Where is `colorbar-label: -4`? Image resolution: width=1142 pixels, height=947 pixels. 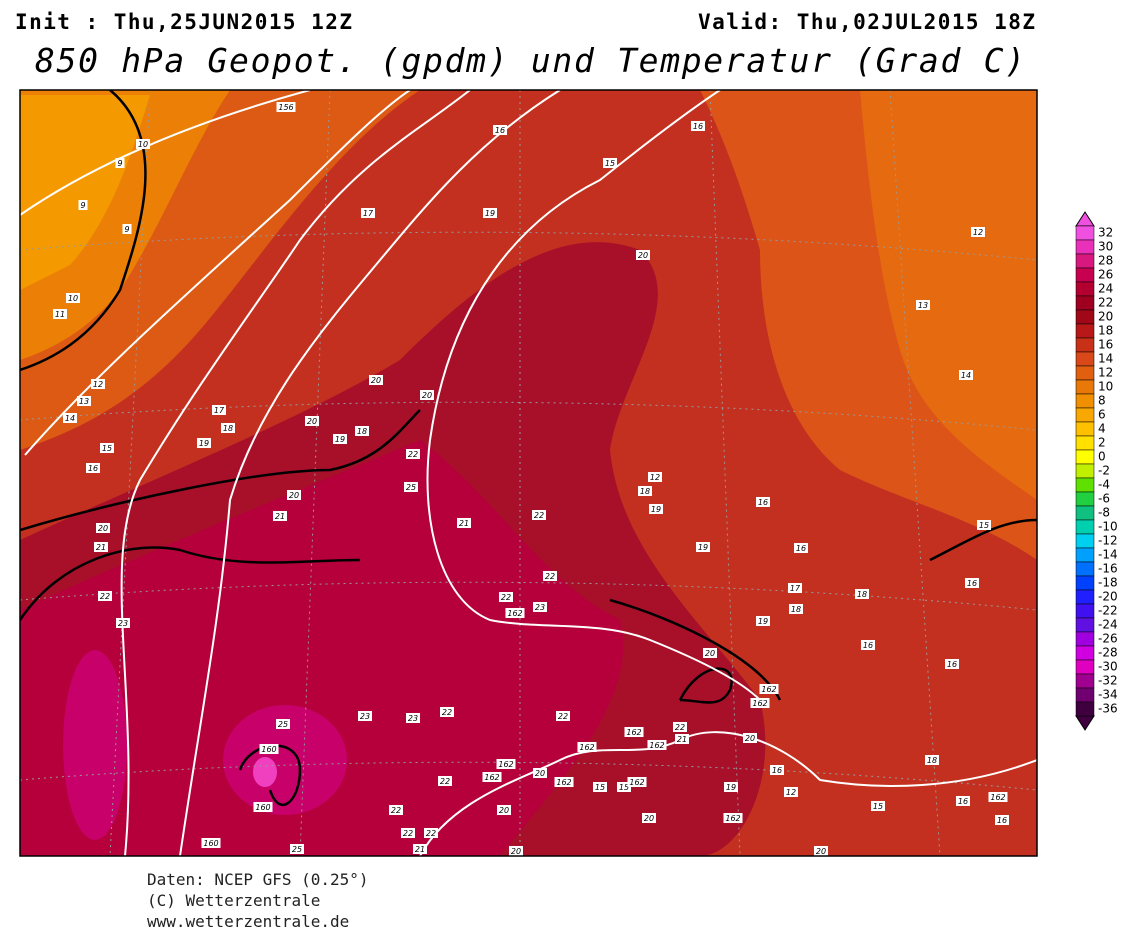
colorbar-label: -4 is located at coordinates (1104, 485).